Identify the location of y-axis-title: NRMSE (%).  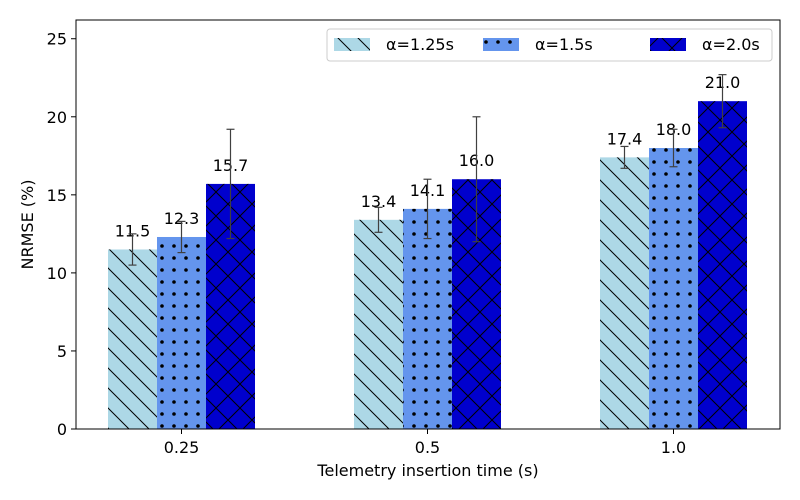
(27, 225).